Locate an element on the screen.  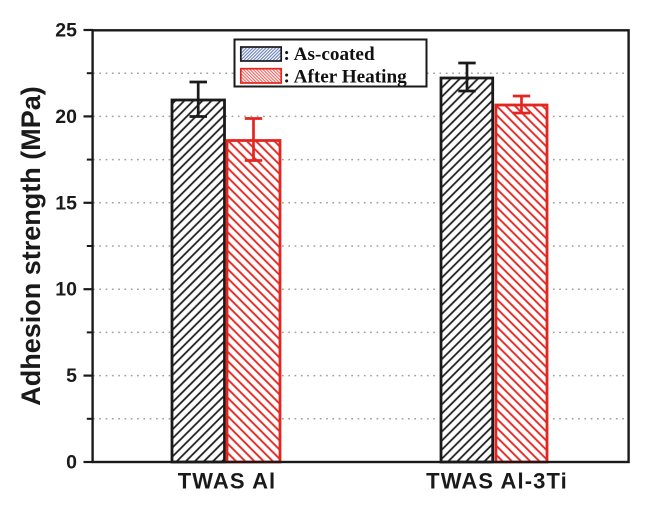
svg-text: 5 is located at coordinates (71, 376).